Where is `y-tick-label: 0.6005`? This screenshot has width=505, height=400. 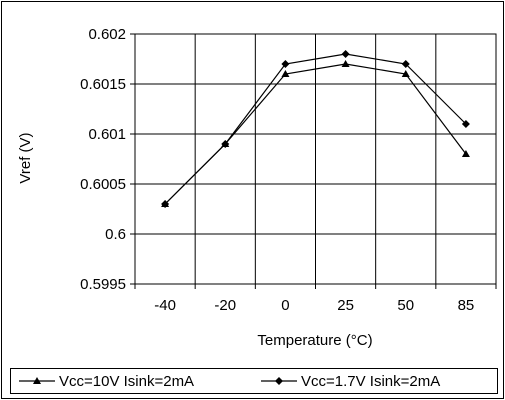
y-tick-label: 0.6005 is located at coordinates (103, 184).